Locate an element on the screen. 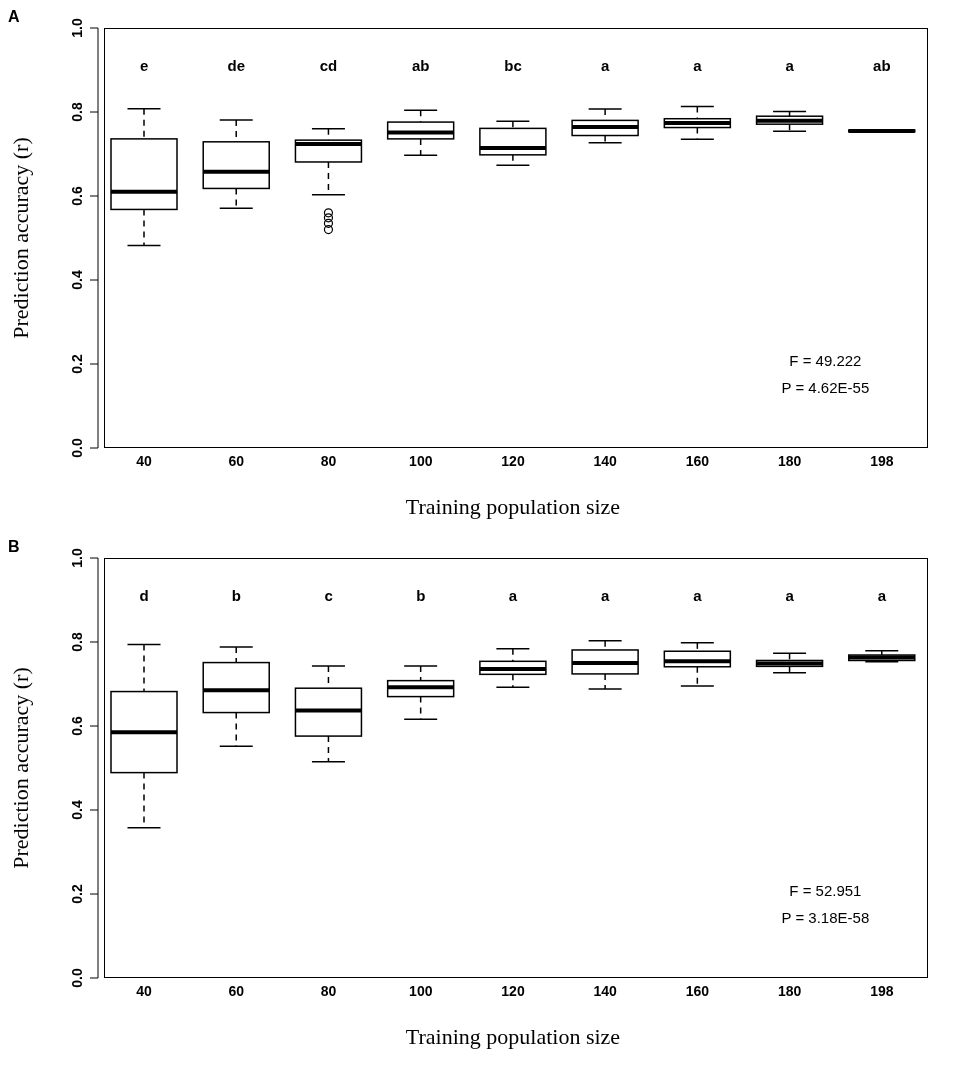 This screenshot has height=1078, width=962. annotation: d is located at coordinates (144, 596).